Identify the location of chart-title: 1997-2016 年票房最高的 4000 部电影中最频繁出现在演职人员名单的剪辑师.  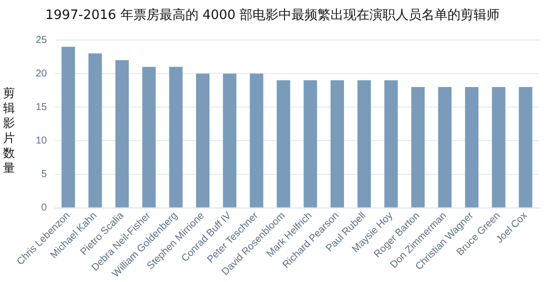
(272, 15).